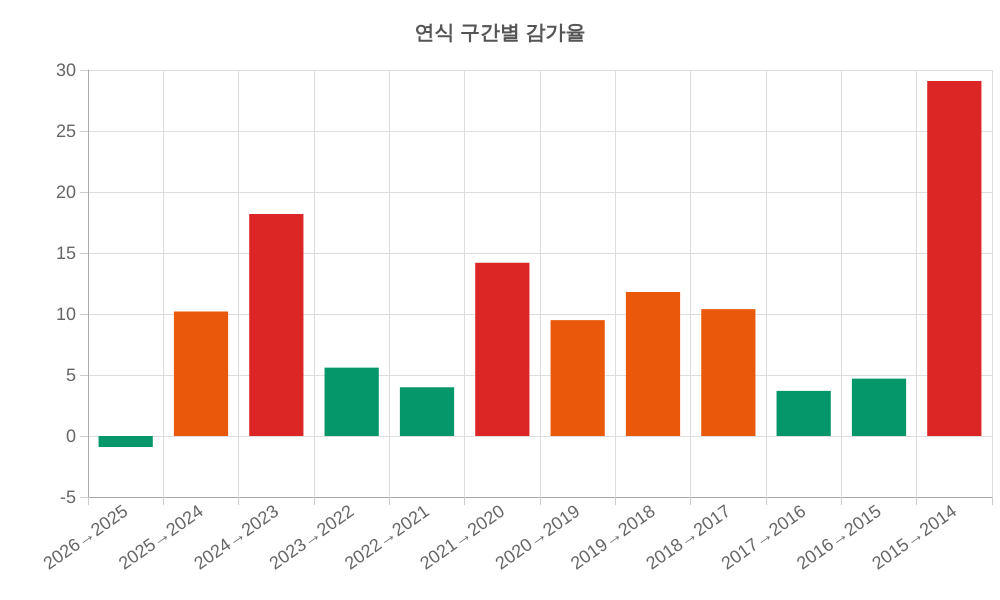 Image resolution: width=1000 pixels, height=600 pixels. I want to click on y-tick-label: 5, so click(71, 375).